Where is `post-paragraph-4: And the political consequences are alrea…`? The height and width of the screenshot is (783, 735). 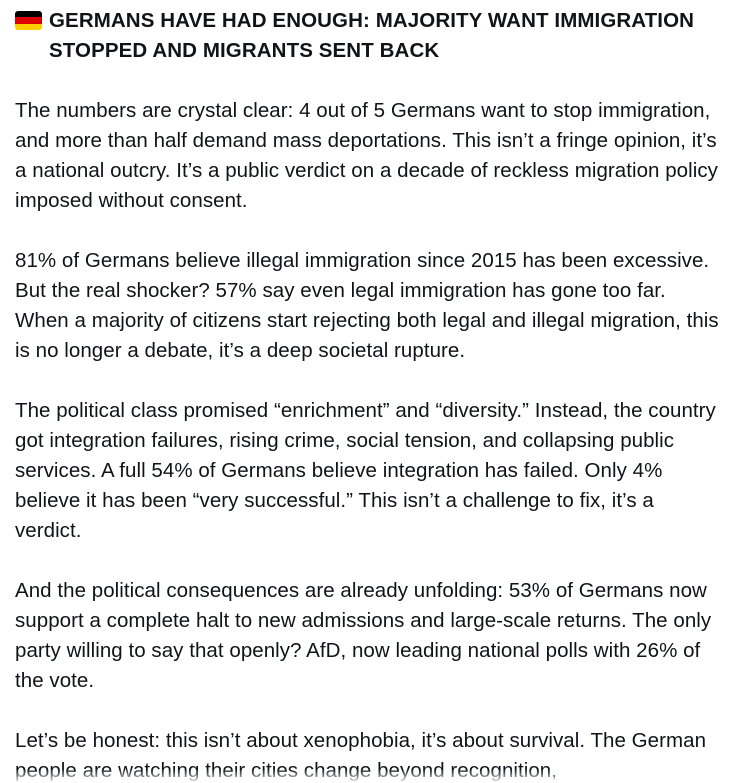 post-paragraph-4: And the political consequences are alrea… is located at coordinates (363, 635).